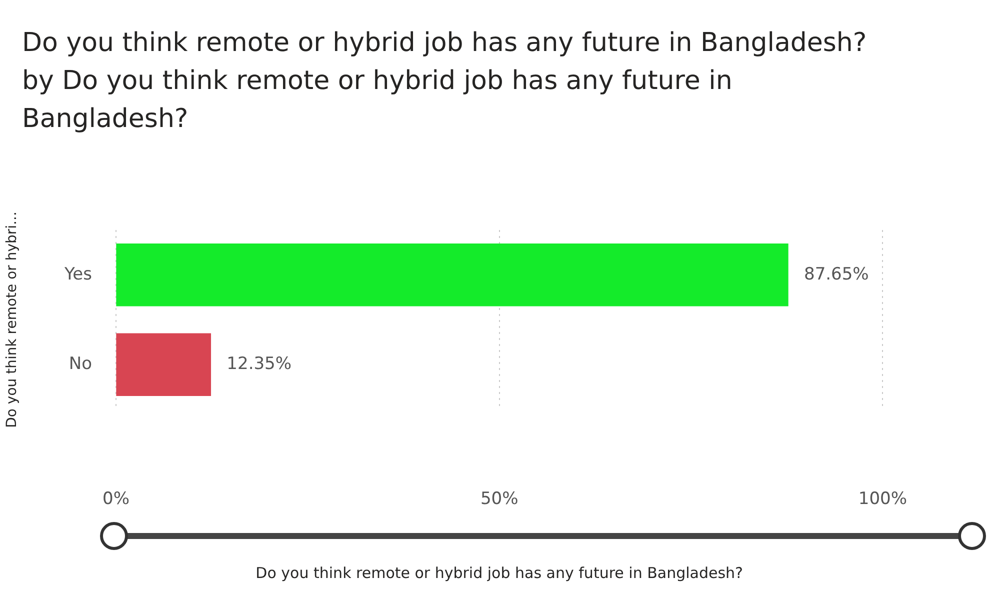 The height and width of the screenshot is (589, 987). I want to click on y-tick-label: Yes, so click(78, 274).